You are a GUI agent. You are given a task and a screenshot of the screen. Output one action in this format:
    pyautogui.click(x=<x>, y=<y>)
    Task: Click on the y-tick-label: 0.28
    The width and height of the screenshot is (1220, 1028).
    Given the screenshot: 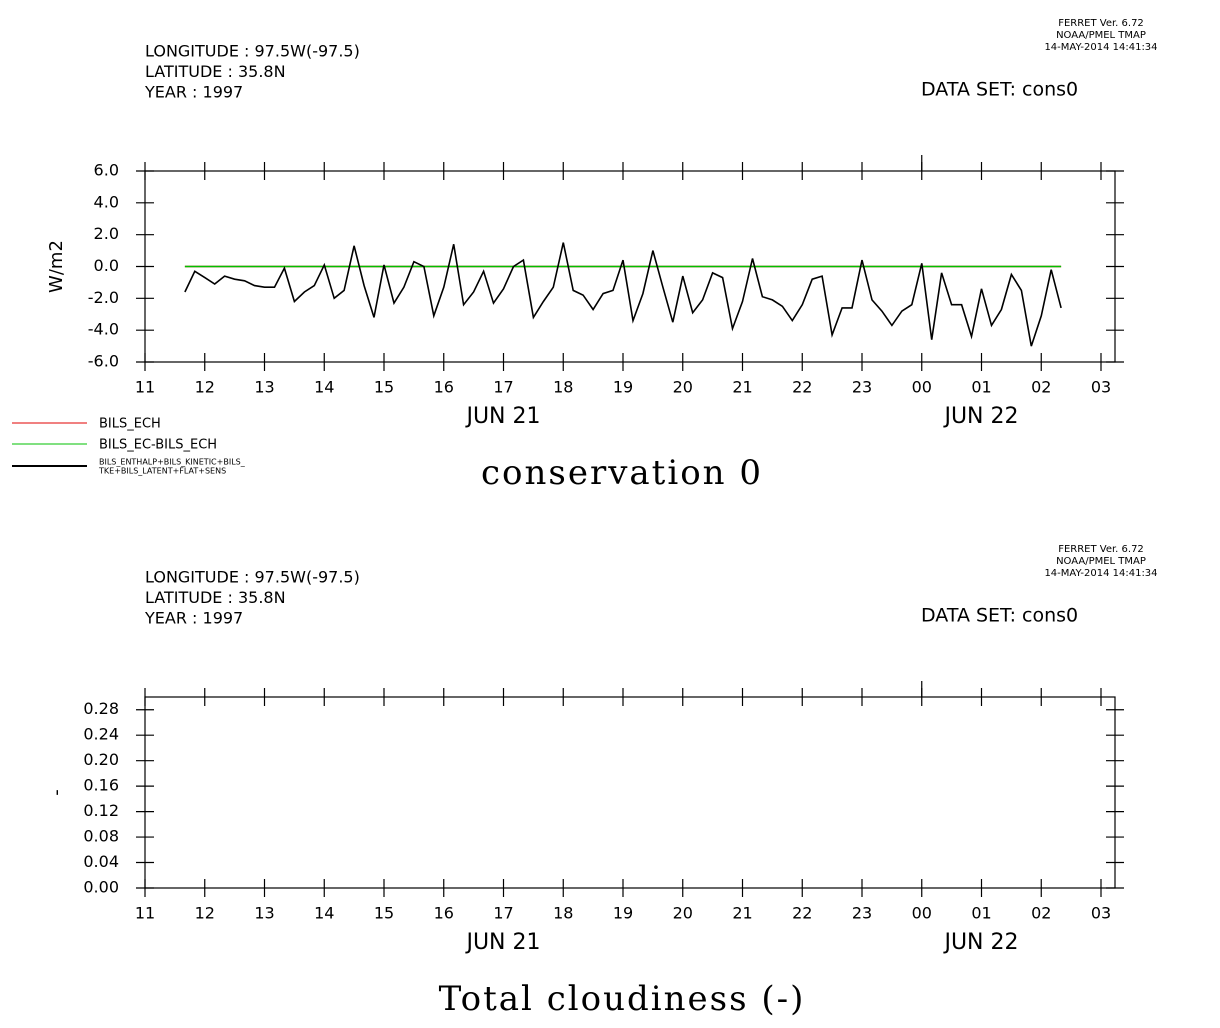 What is the action you would take?
    pyautogui.click(x=101, y=708)
    